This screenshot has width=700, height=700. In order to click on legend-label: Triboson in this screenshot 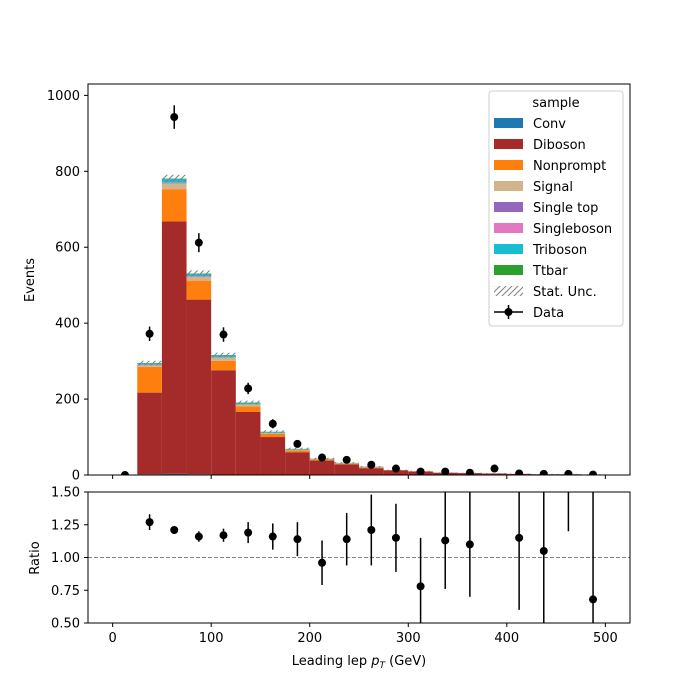, I will do `click(559, 250)`.